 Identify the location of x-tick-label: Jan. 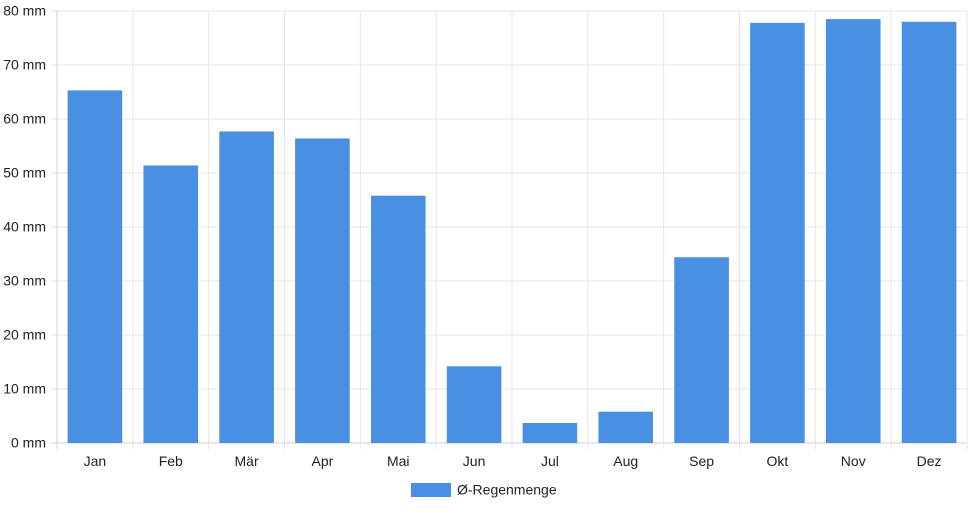
(95, 461).